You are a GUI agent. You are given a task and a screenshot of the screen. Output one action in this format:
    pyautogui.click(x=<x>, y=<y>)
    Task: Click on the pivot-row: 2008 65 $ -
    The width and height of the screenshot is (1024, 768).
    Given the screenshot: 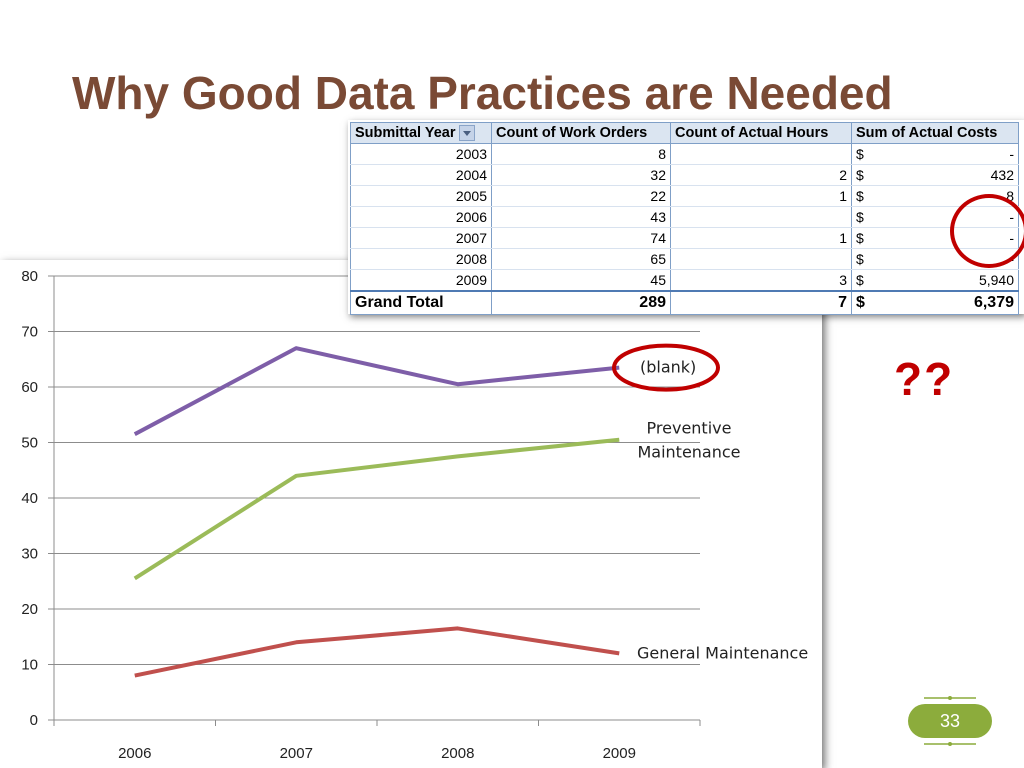 What is the action you would take?
    pyautogui.click(x=684, y=259)
    